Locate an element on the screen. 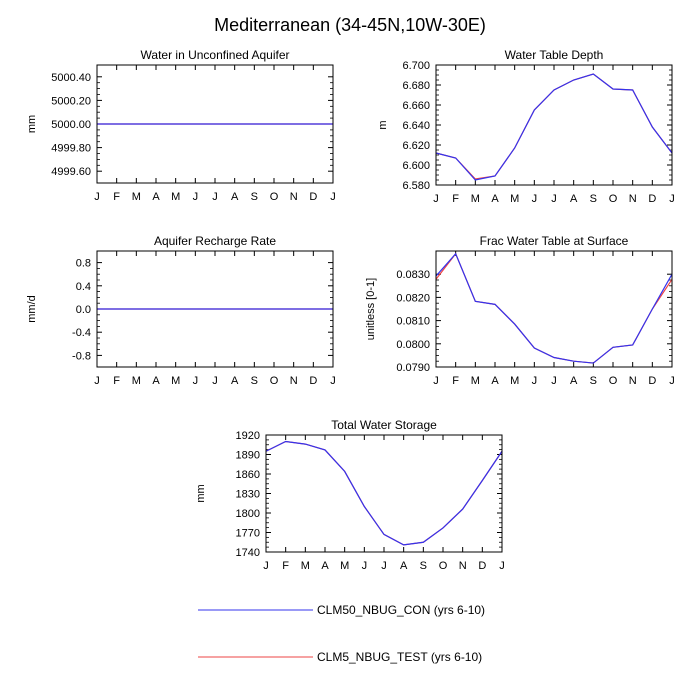  y-tick-label: 1800 is located at coordinates (248, 514).